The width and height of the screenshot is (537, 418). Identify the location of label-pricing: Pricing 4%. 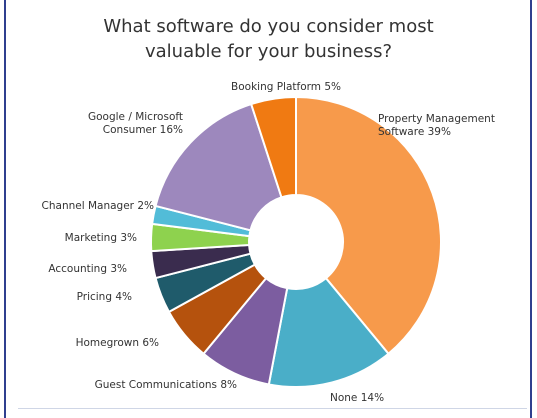
(104, 297).